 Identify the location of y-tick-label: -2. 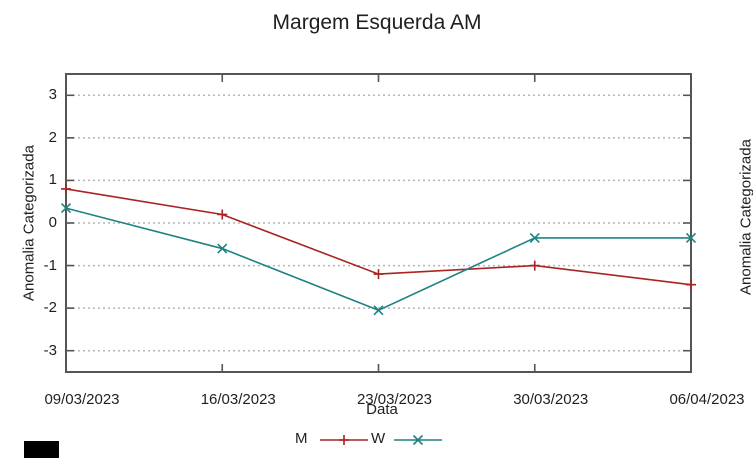
(50, 308).